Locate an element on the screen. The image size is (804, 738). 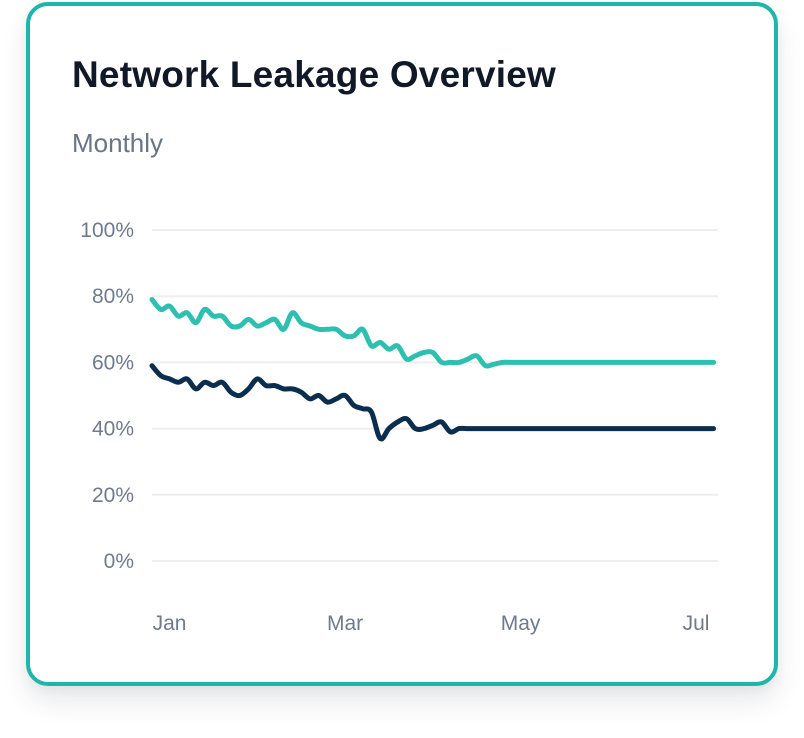
y-tick-label: 100% is located at coordinates (107, 230).